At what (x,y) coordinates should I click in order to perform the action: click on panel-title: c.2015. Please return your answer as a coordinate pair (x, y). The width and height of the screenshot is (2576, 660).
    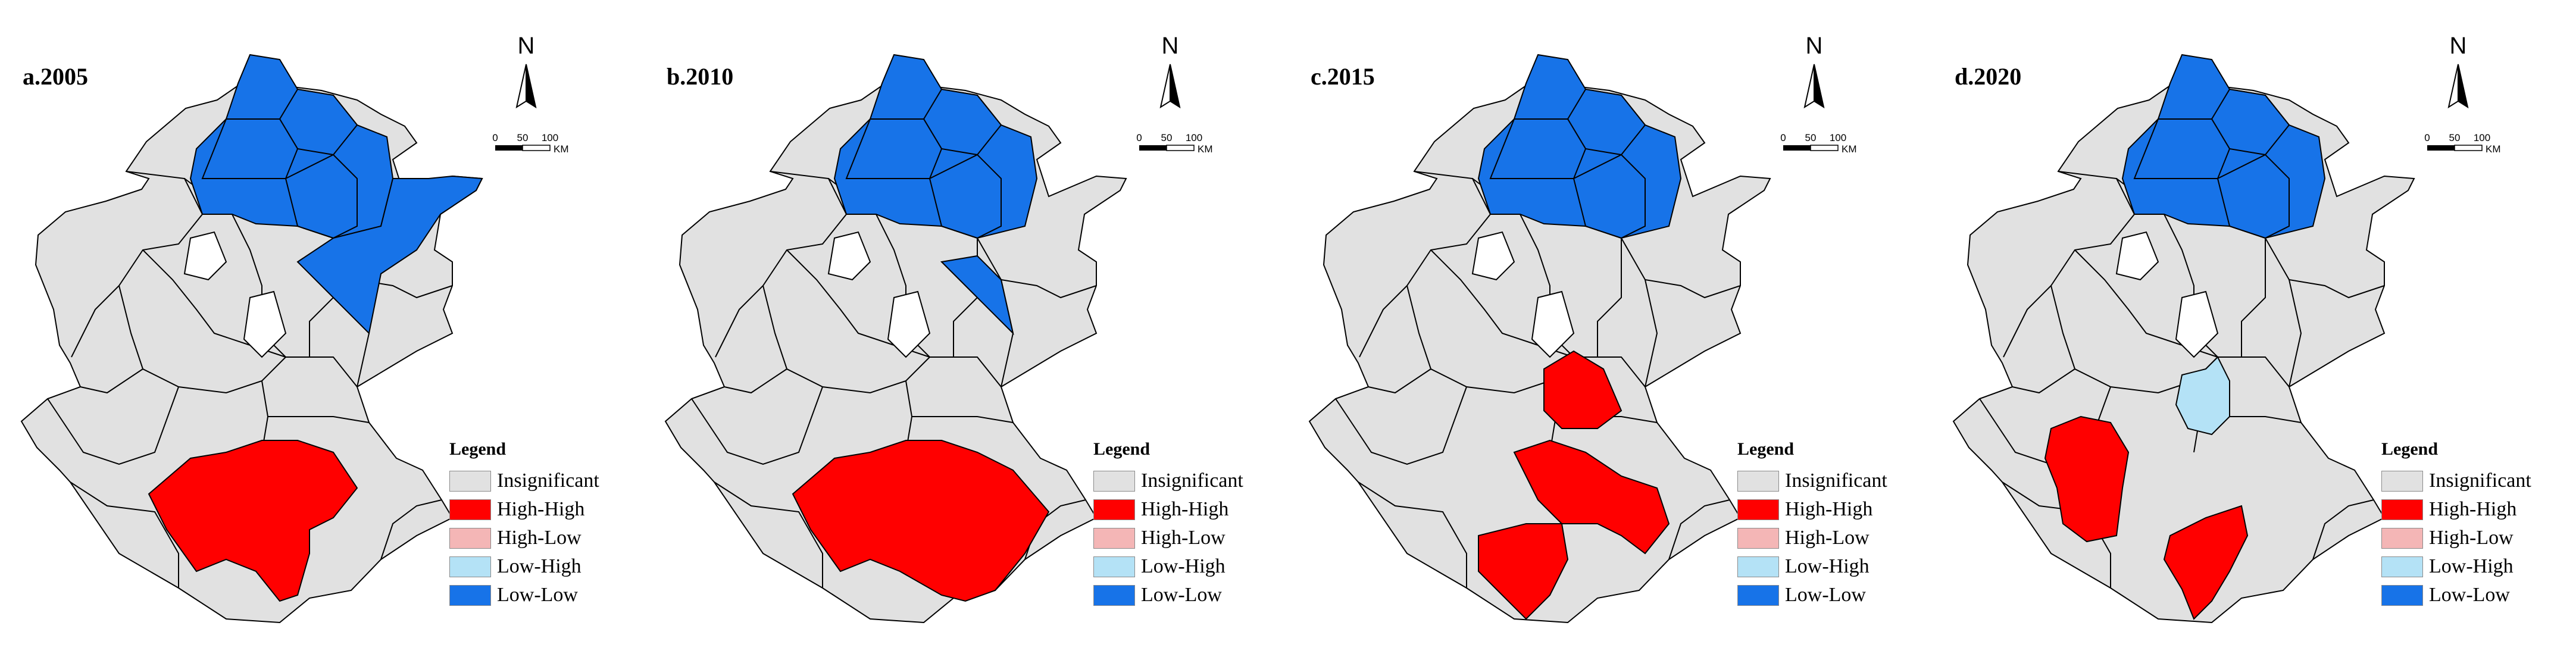
    Looking at the image, I should click on (1343, 76).